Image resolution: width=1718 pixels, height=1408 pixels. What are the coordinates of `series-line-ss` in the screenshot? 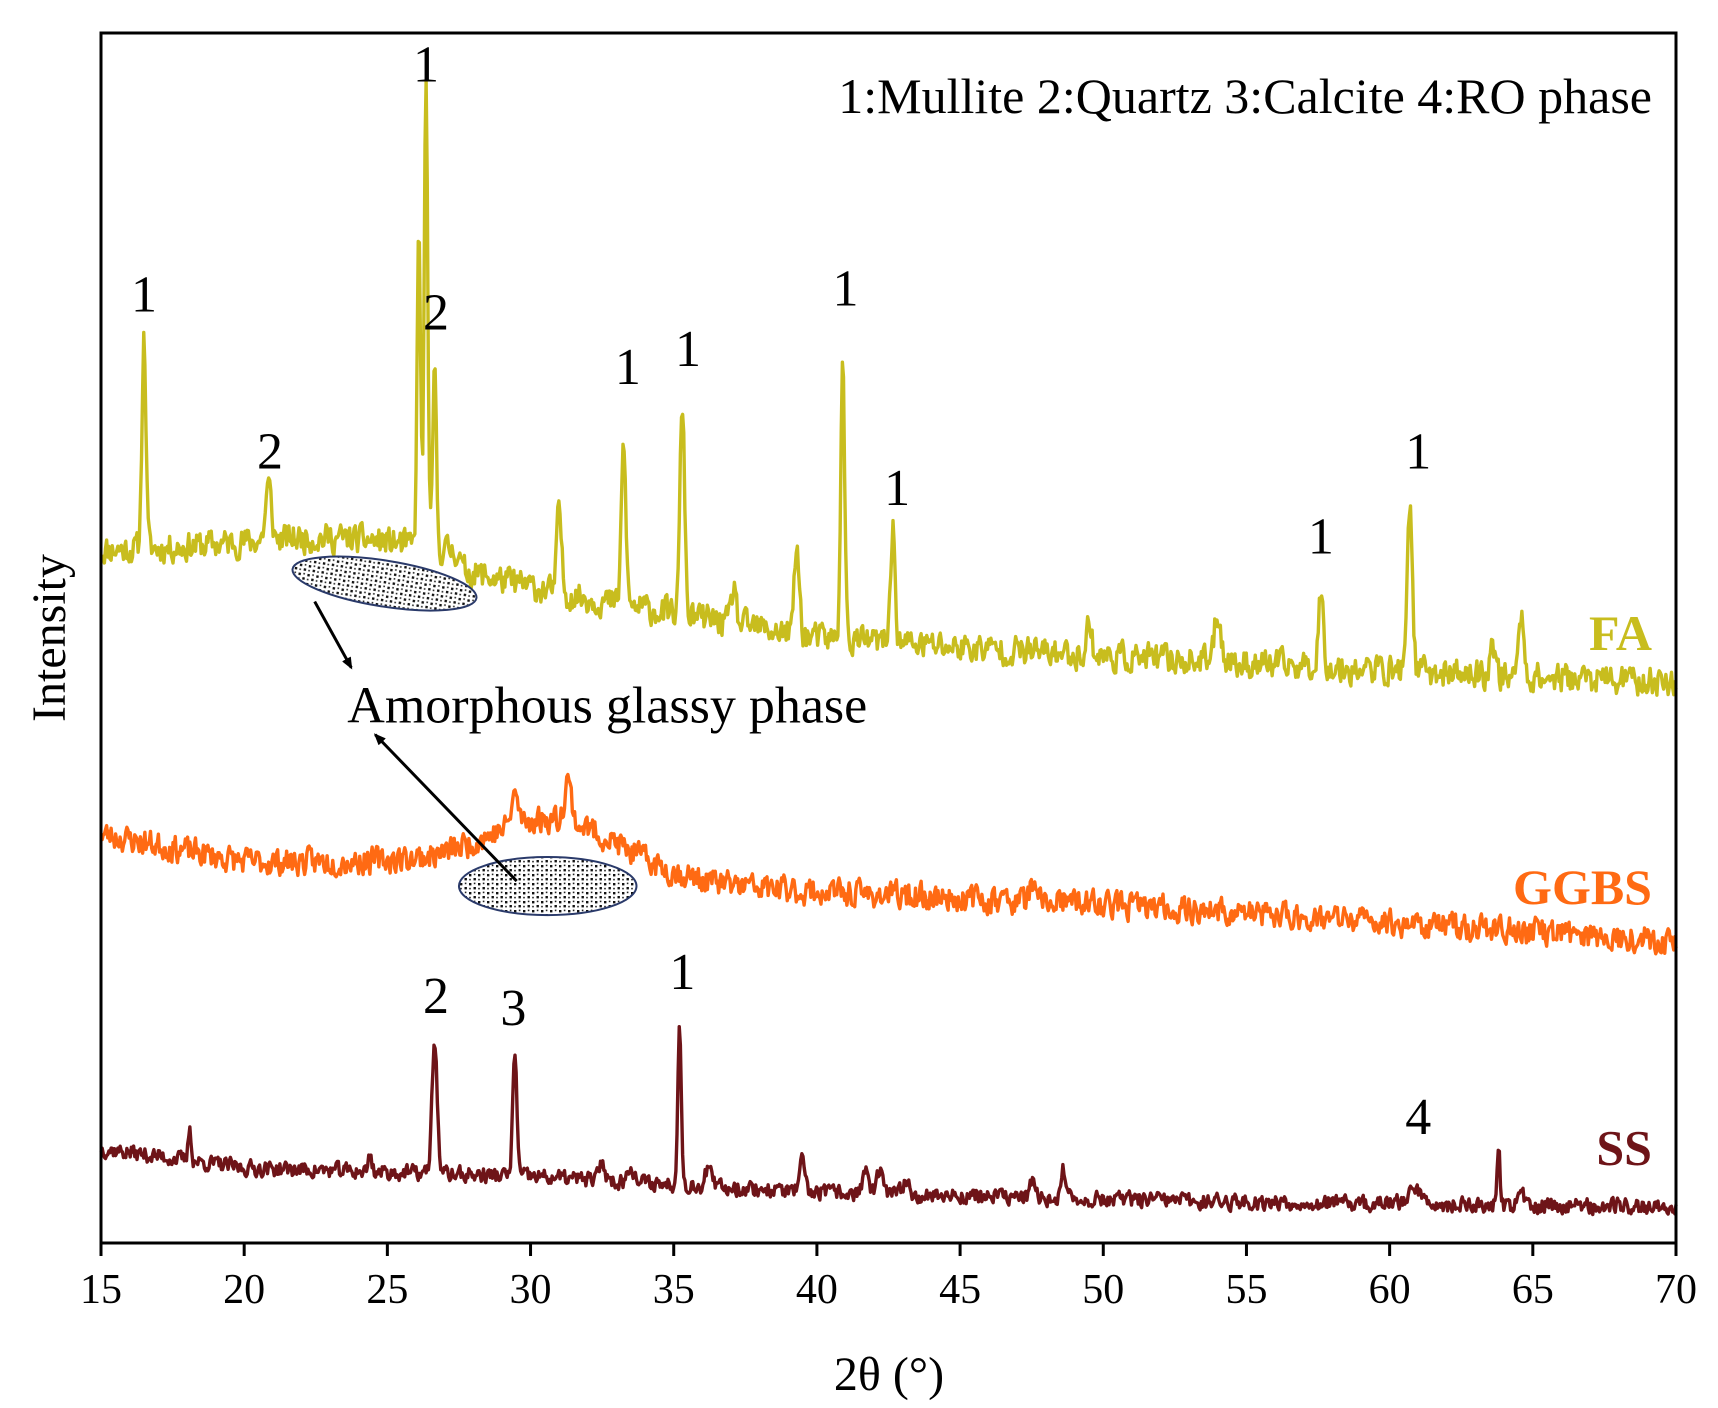 It's located at (888, 1120).